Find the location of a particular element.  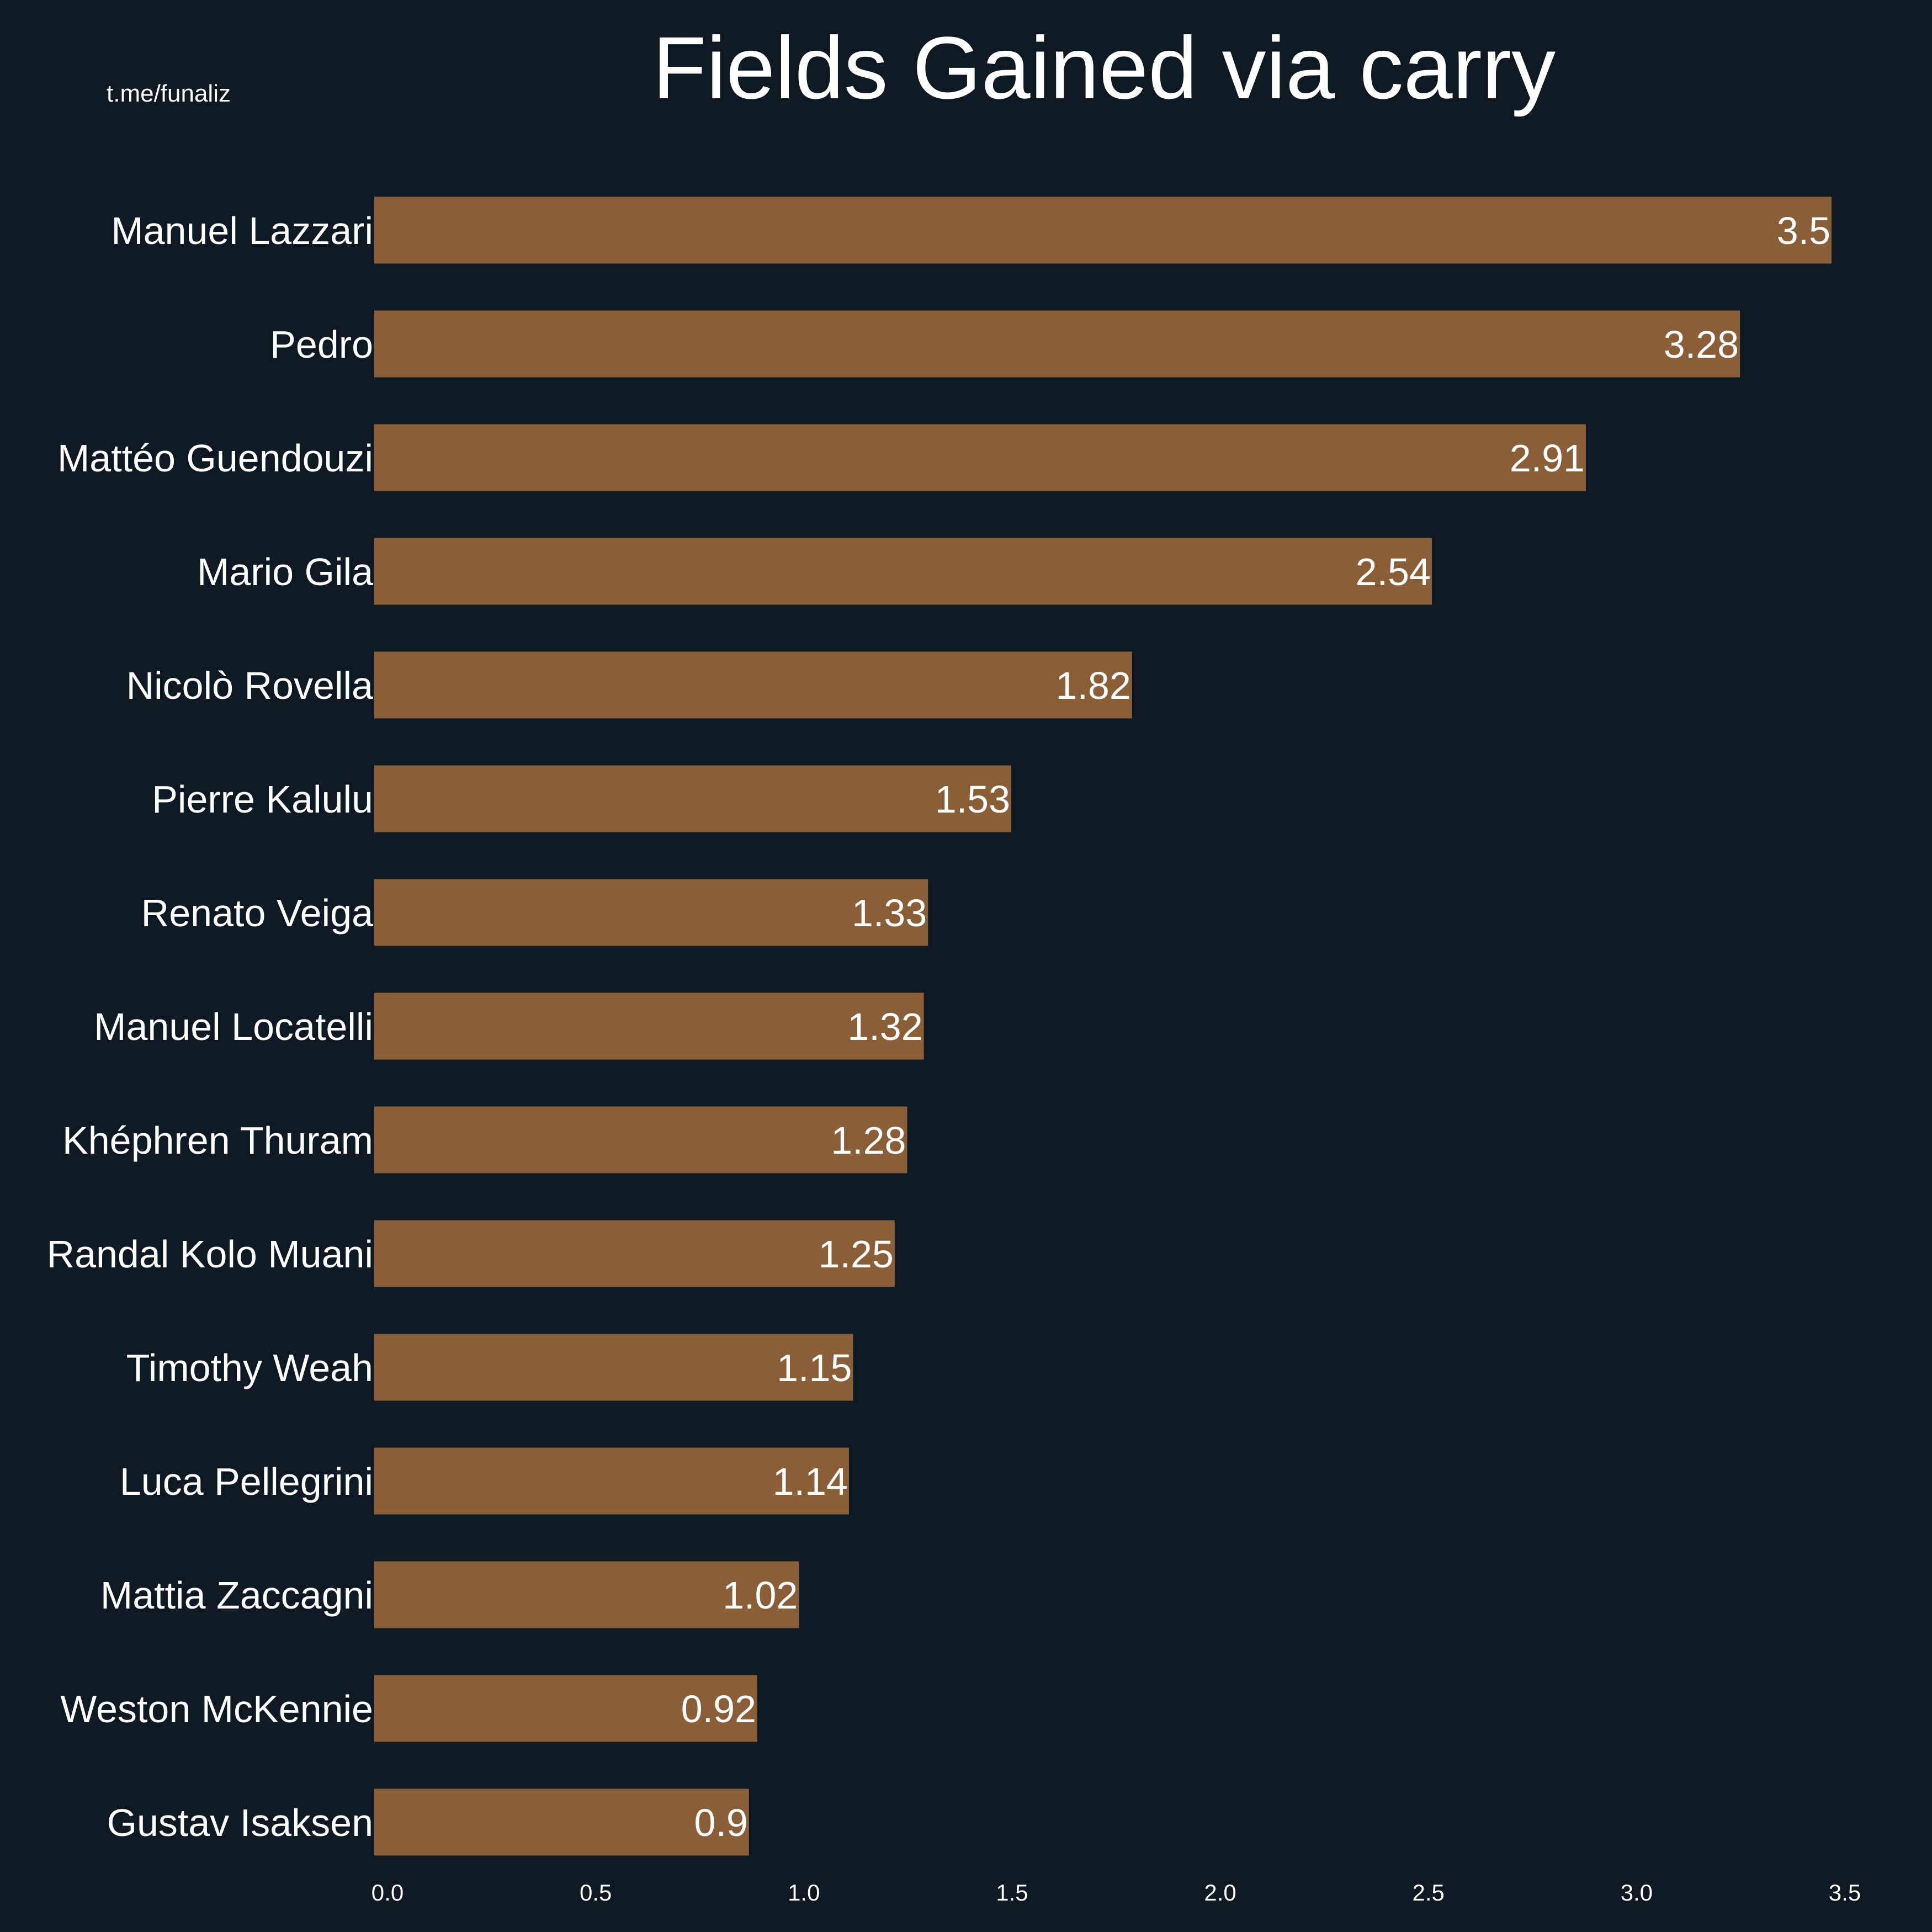

value-label: 0.9 is located at coordinates (721, 1823).